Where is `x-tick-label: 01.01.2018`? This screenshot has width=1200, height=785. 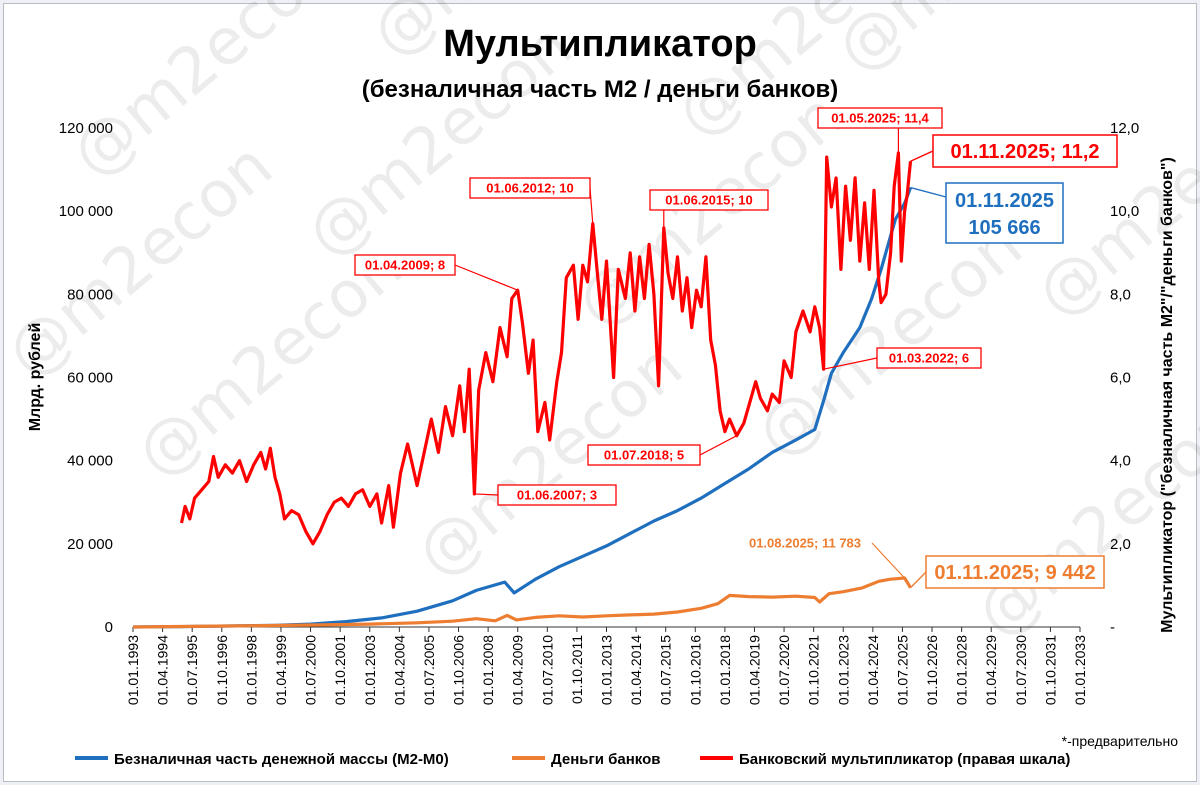
x-tick-label: 01.01.2018 is located at coordinates (725, 670).